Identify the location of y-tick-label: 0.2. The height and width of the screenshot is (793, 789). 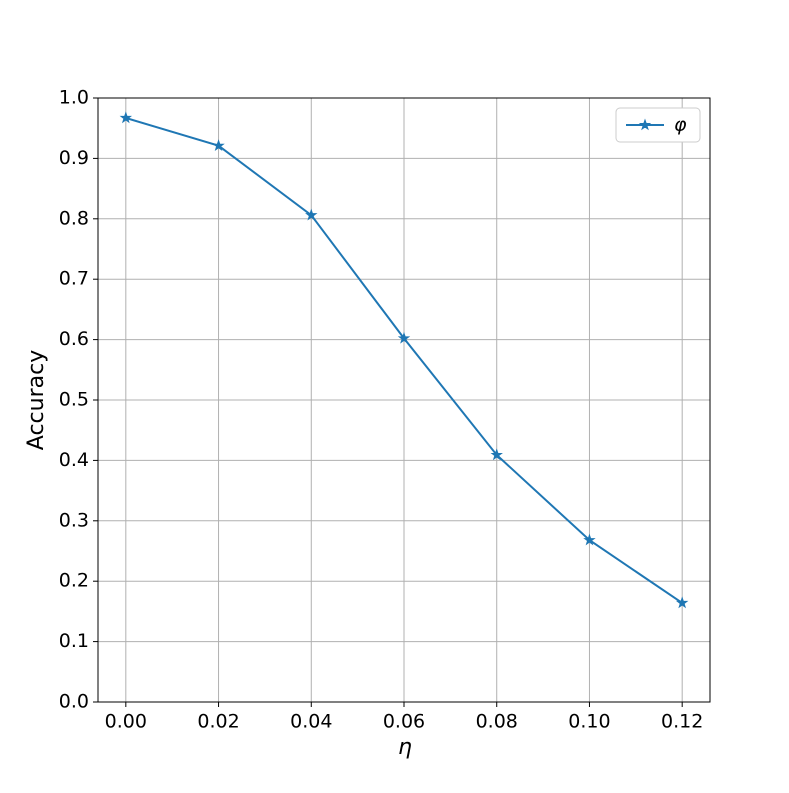
(74, 581).